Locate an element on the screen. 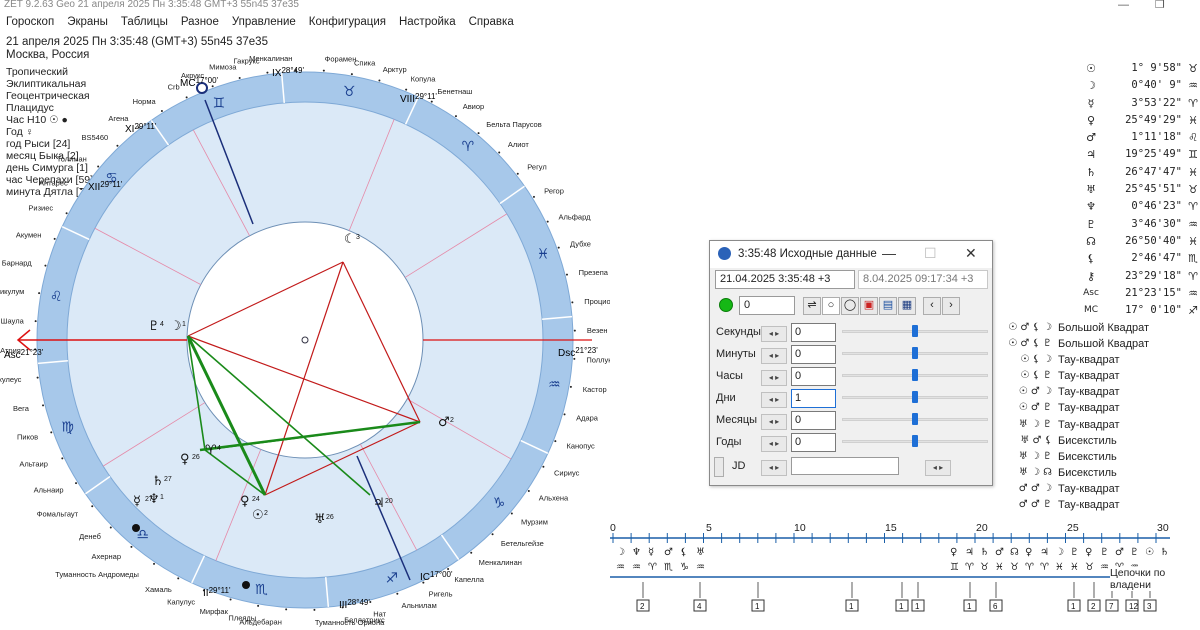 This screenshot has width=1200, height=630. configuration-row: ♅ ☽ ☊ Бисекстиль is located at coordinates (1067, 472).